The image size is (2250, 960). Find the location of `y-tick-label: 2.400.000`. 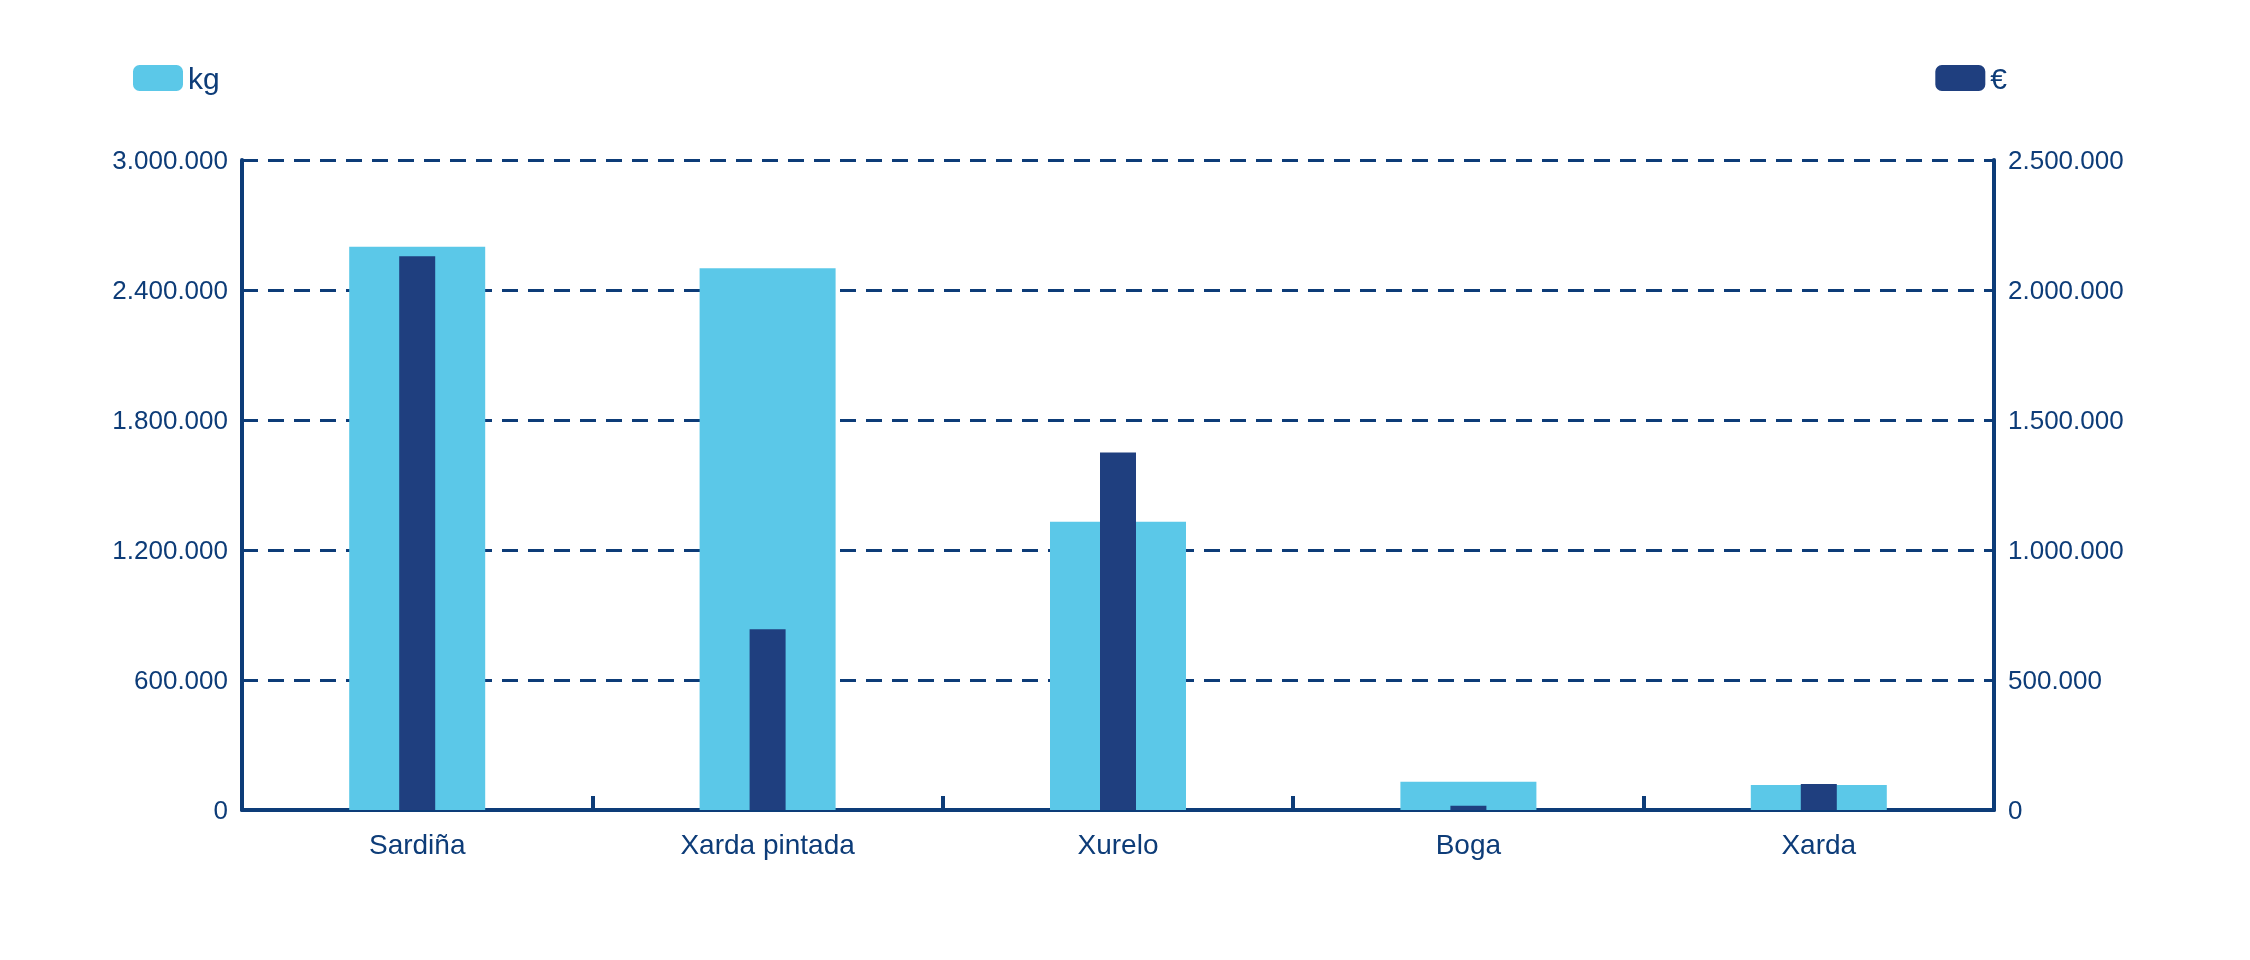

y-tick-label: 2.400.000 is located at coordinates (170, 290).